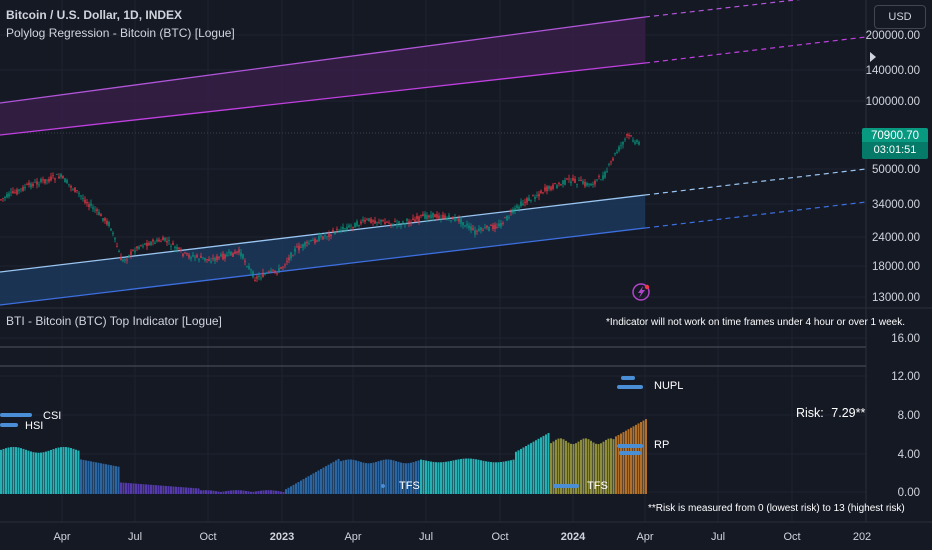  What do you see at coordinates (322, 250) in the screenshot?
I see `support-channel-fill` at bounding box center [322, 250].